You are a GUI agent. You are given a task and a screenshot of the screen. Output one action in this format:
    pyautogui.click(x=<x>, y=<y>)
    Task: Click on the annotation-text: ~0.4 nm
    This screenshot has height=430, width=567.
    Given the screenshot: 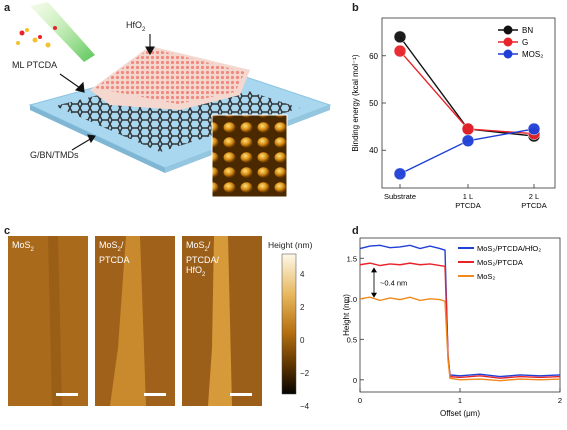 What is the action you would take?
    pyautogui.click(x=393, y=283)
    